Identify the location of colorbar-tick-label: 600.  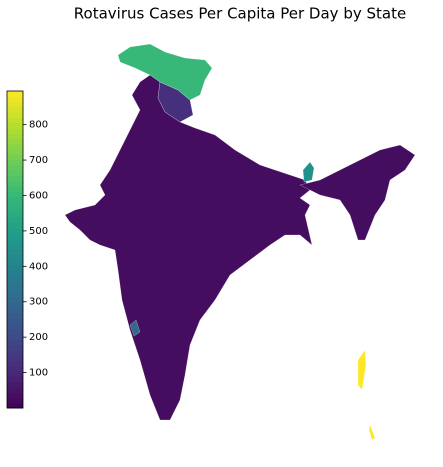
(38, 195).